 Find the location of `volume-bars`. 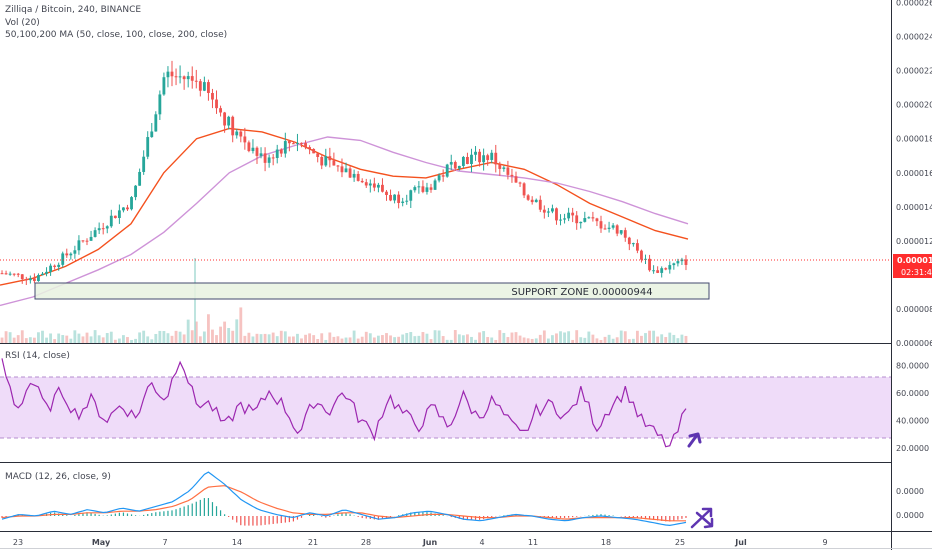

volume-bars is located at coordinates (344, 300).